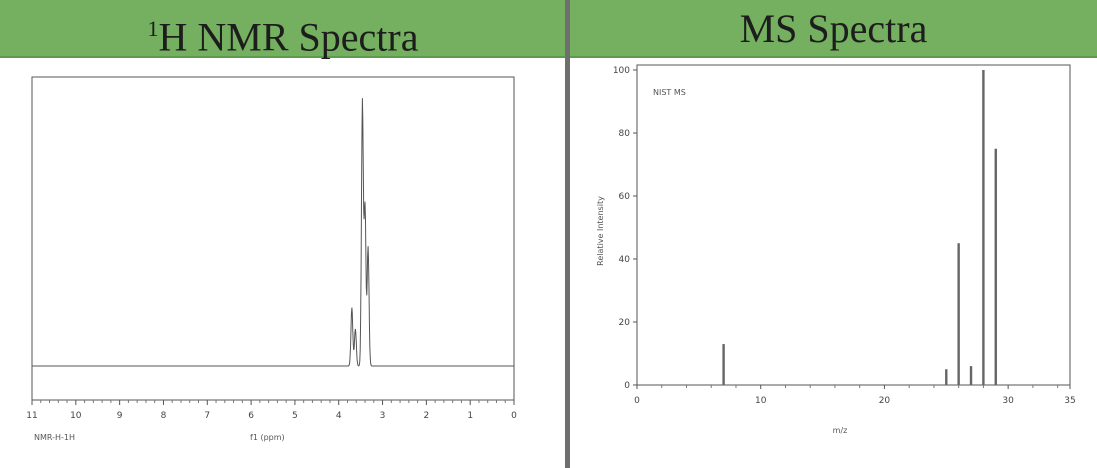 This screenshot has width=1097, height=468. What do you see at coordinates (288, 37) in the screenshot?
I see `nmr-title-text: H NMR Spectra` at bounding box center [288, 37].